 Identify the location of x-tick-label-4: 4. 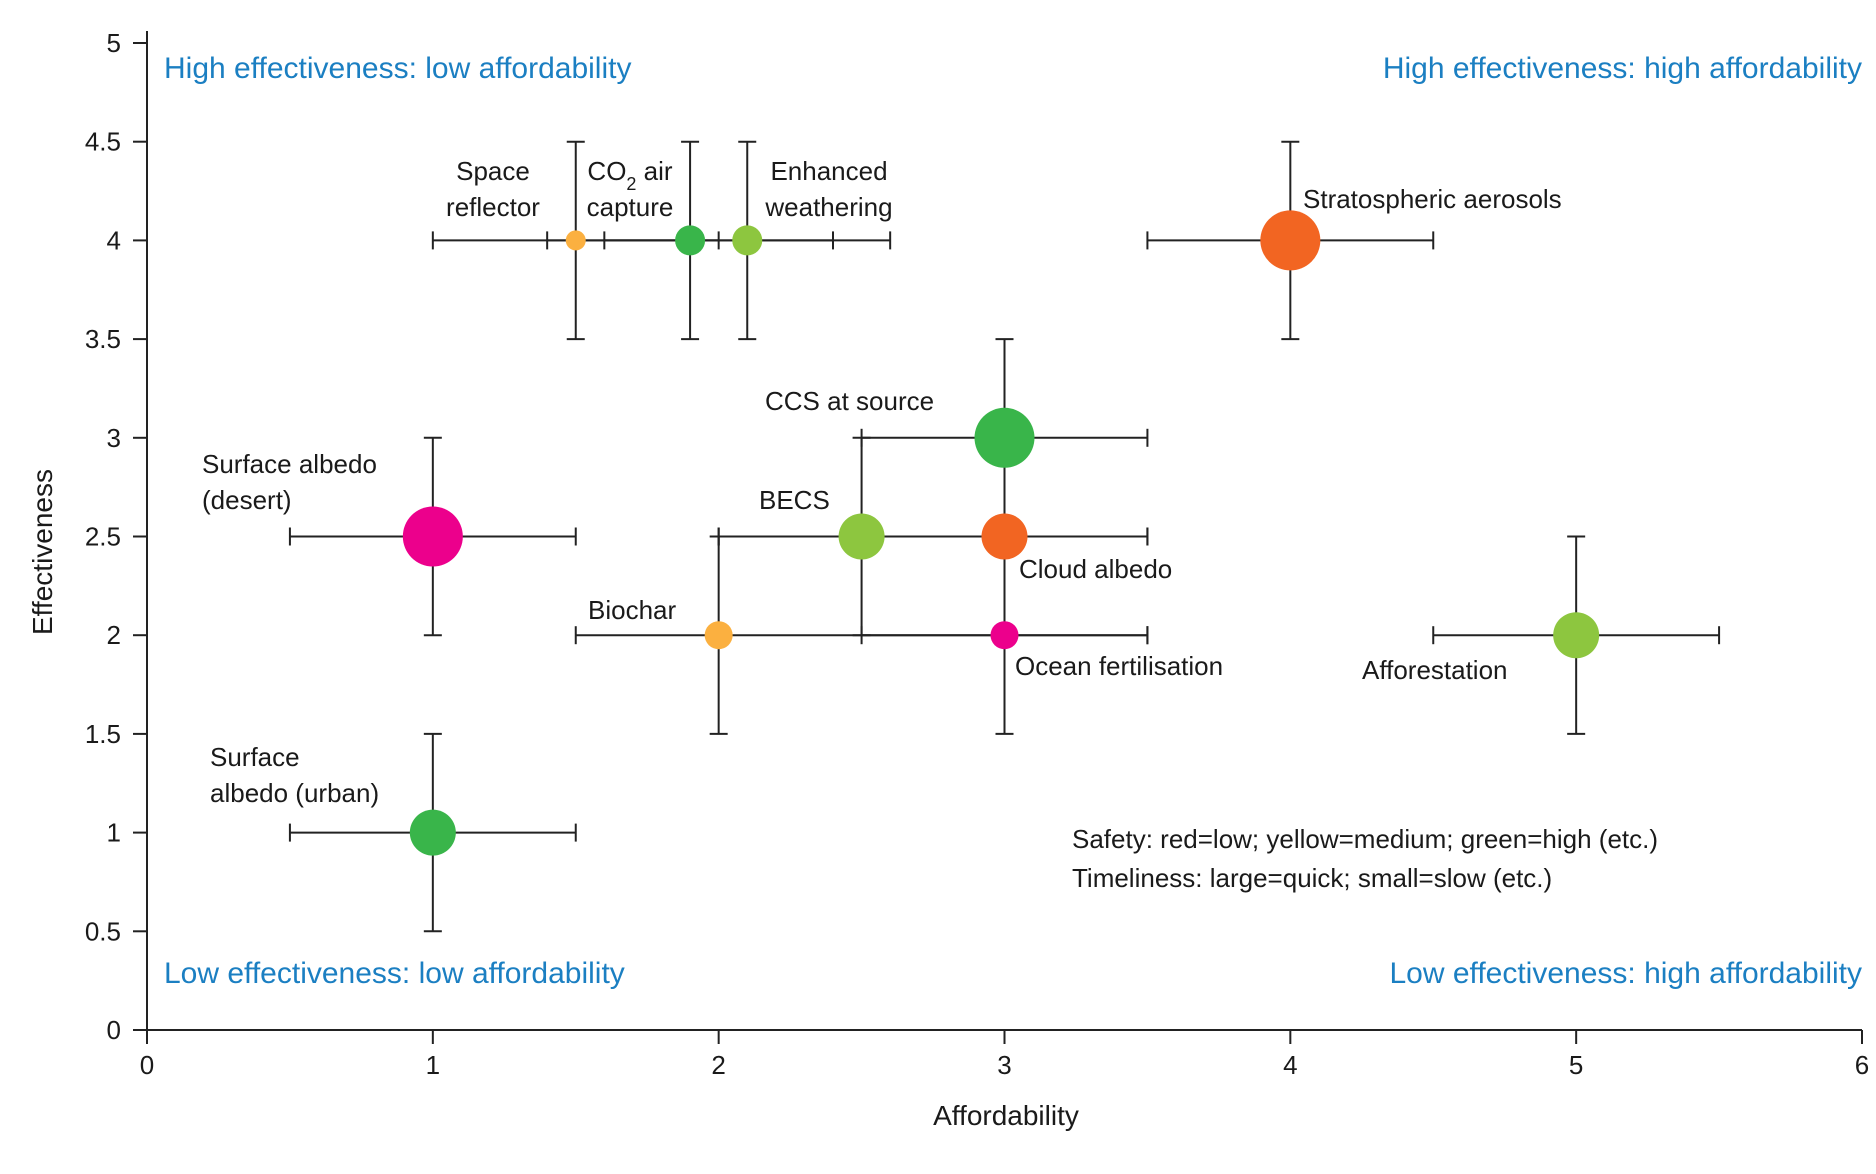
(1290, 1065).